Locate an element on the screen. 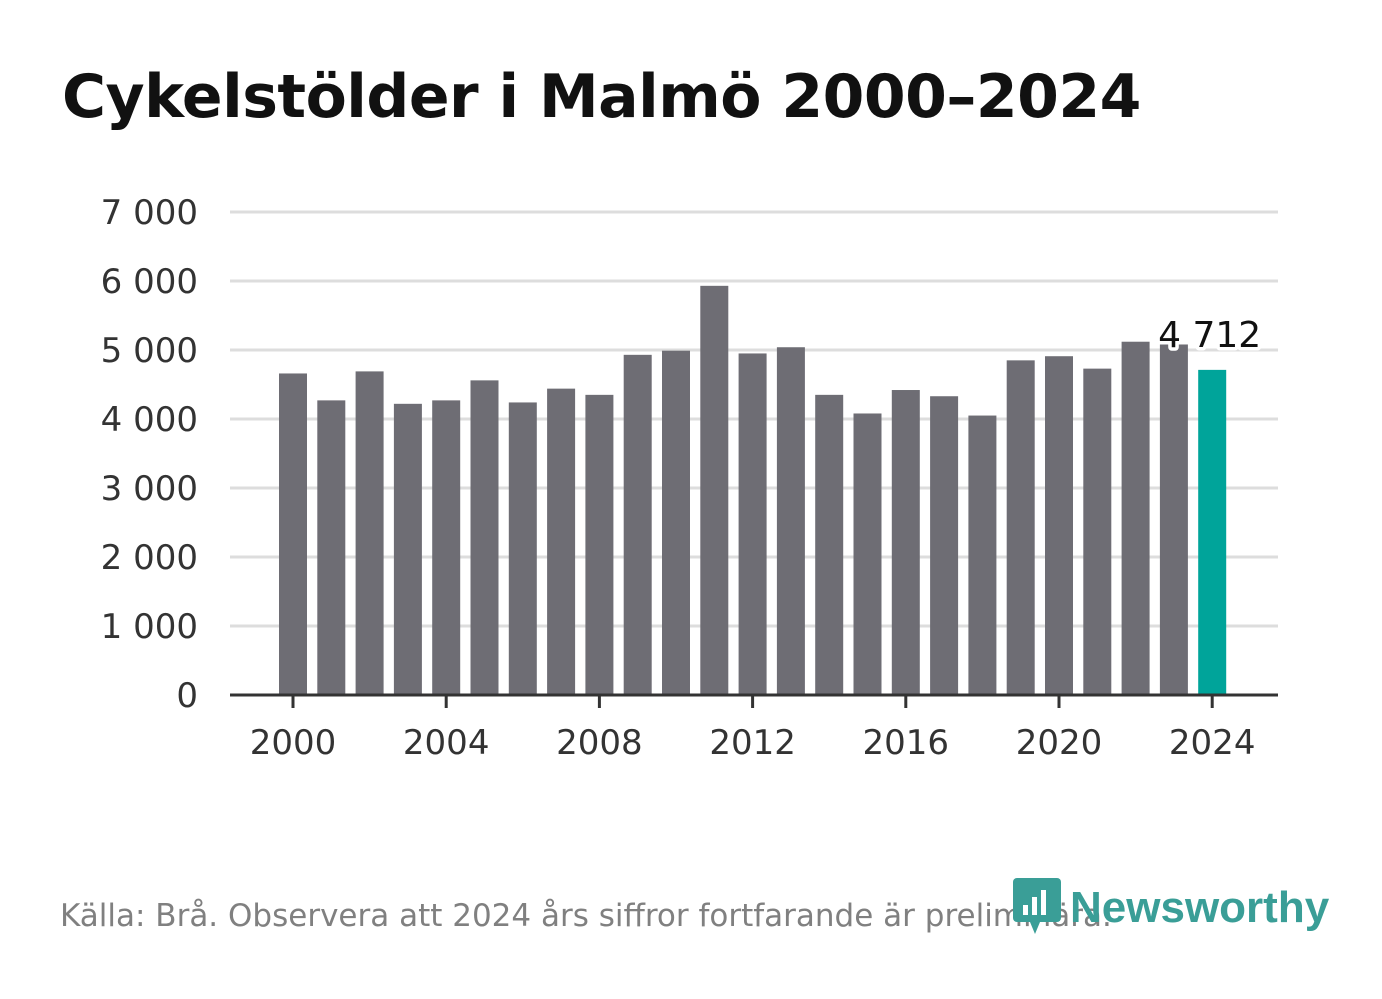 This screenshot has width=1382, height=999. y-tick-label: 3 000 is located at coordinates (149, 489).